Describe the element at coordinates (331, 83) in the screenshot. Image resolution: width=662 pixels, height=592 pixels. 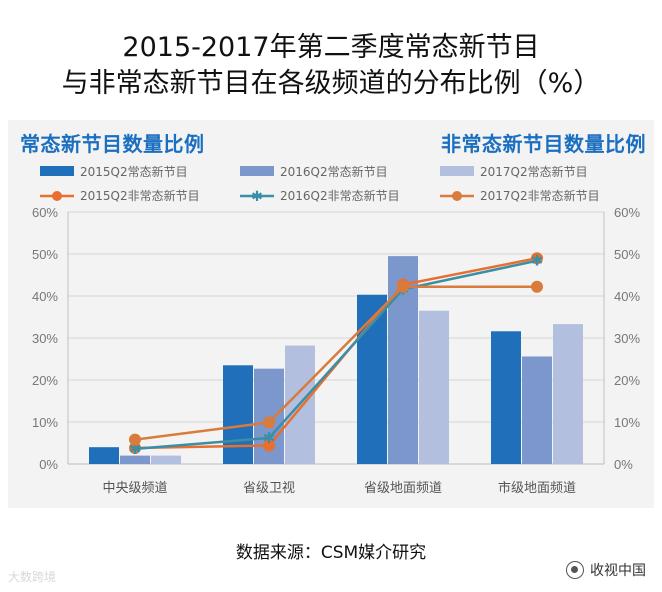
I see `chart-title-line2: 与非常态新节目在各级频道的分布比例（%）` at that location.